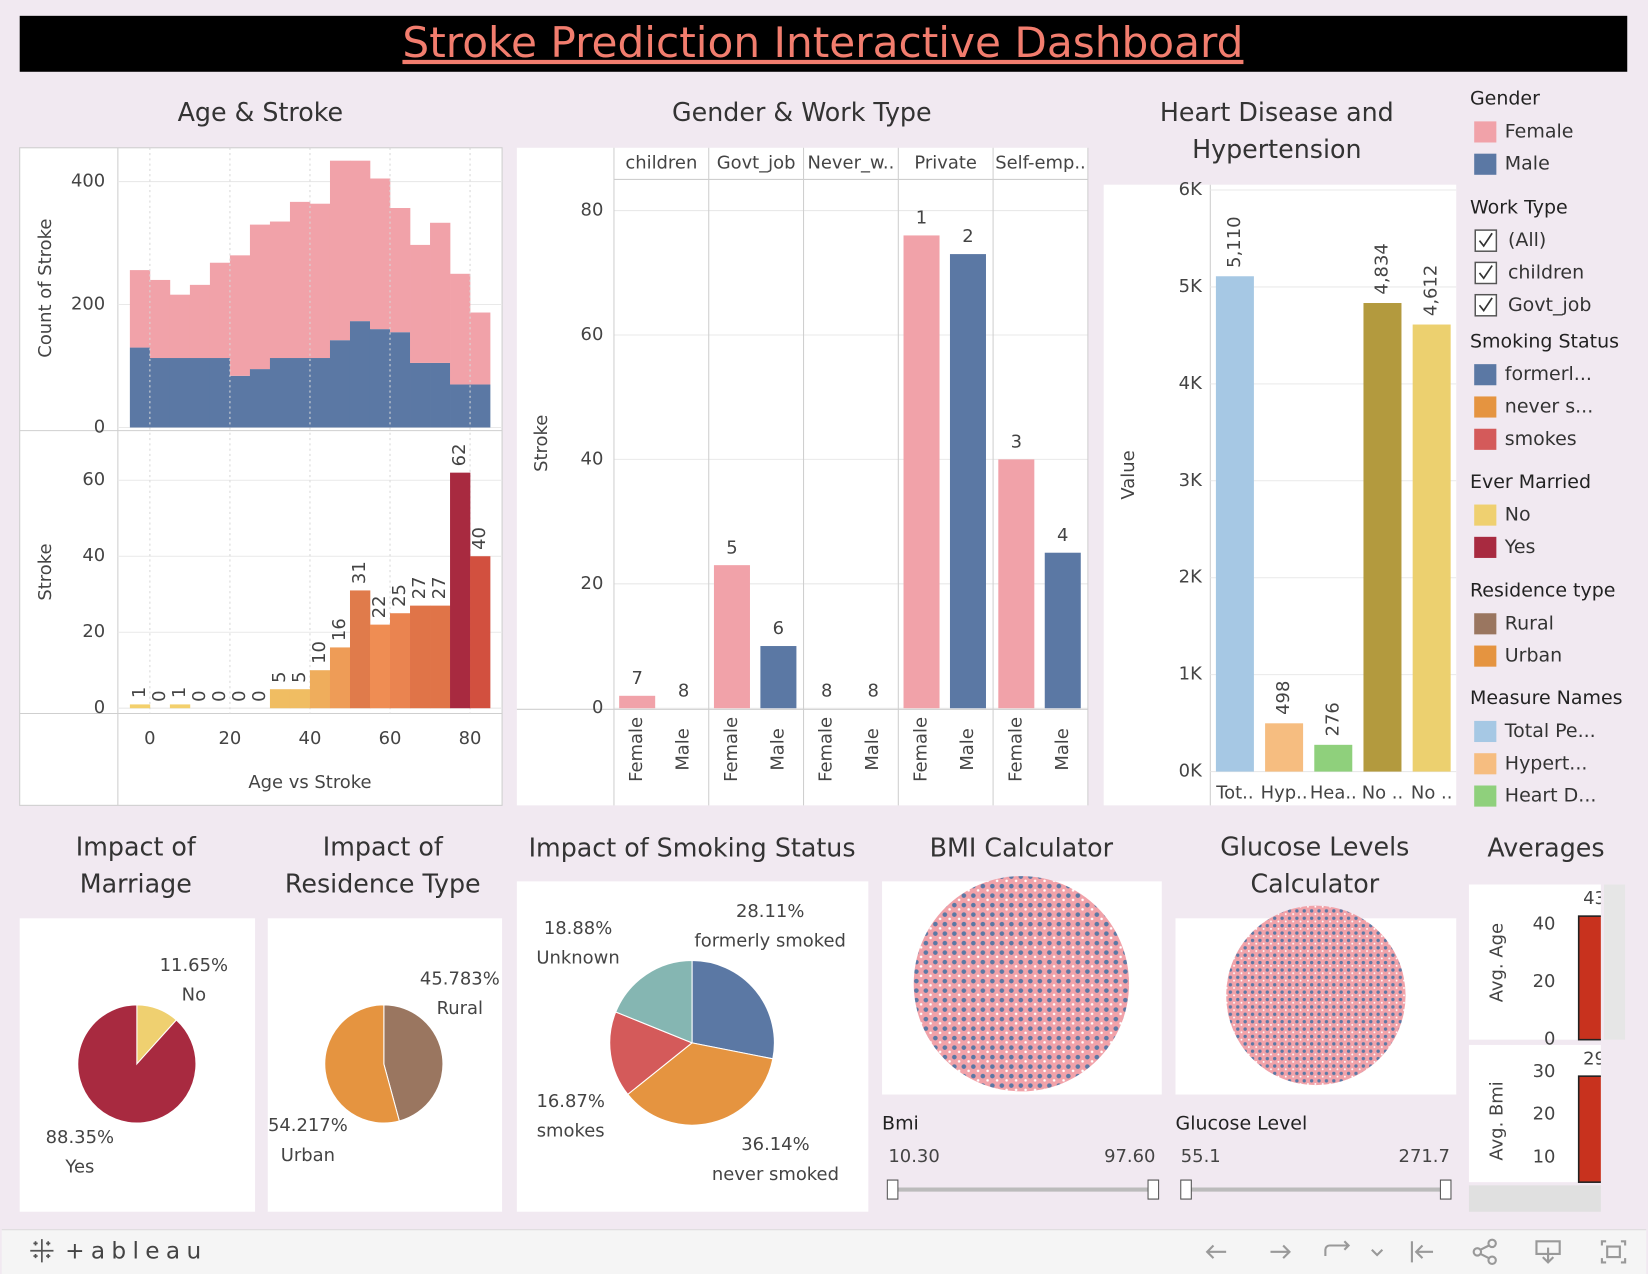  Describe the element at coordinates (1021, 984) in the screenshot. I see `bmi-bubbles` at that location.